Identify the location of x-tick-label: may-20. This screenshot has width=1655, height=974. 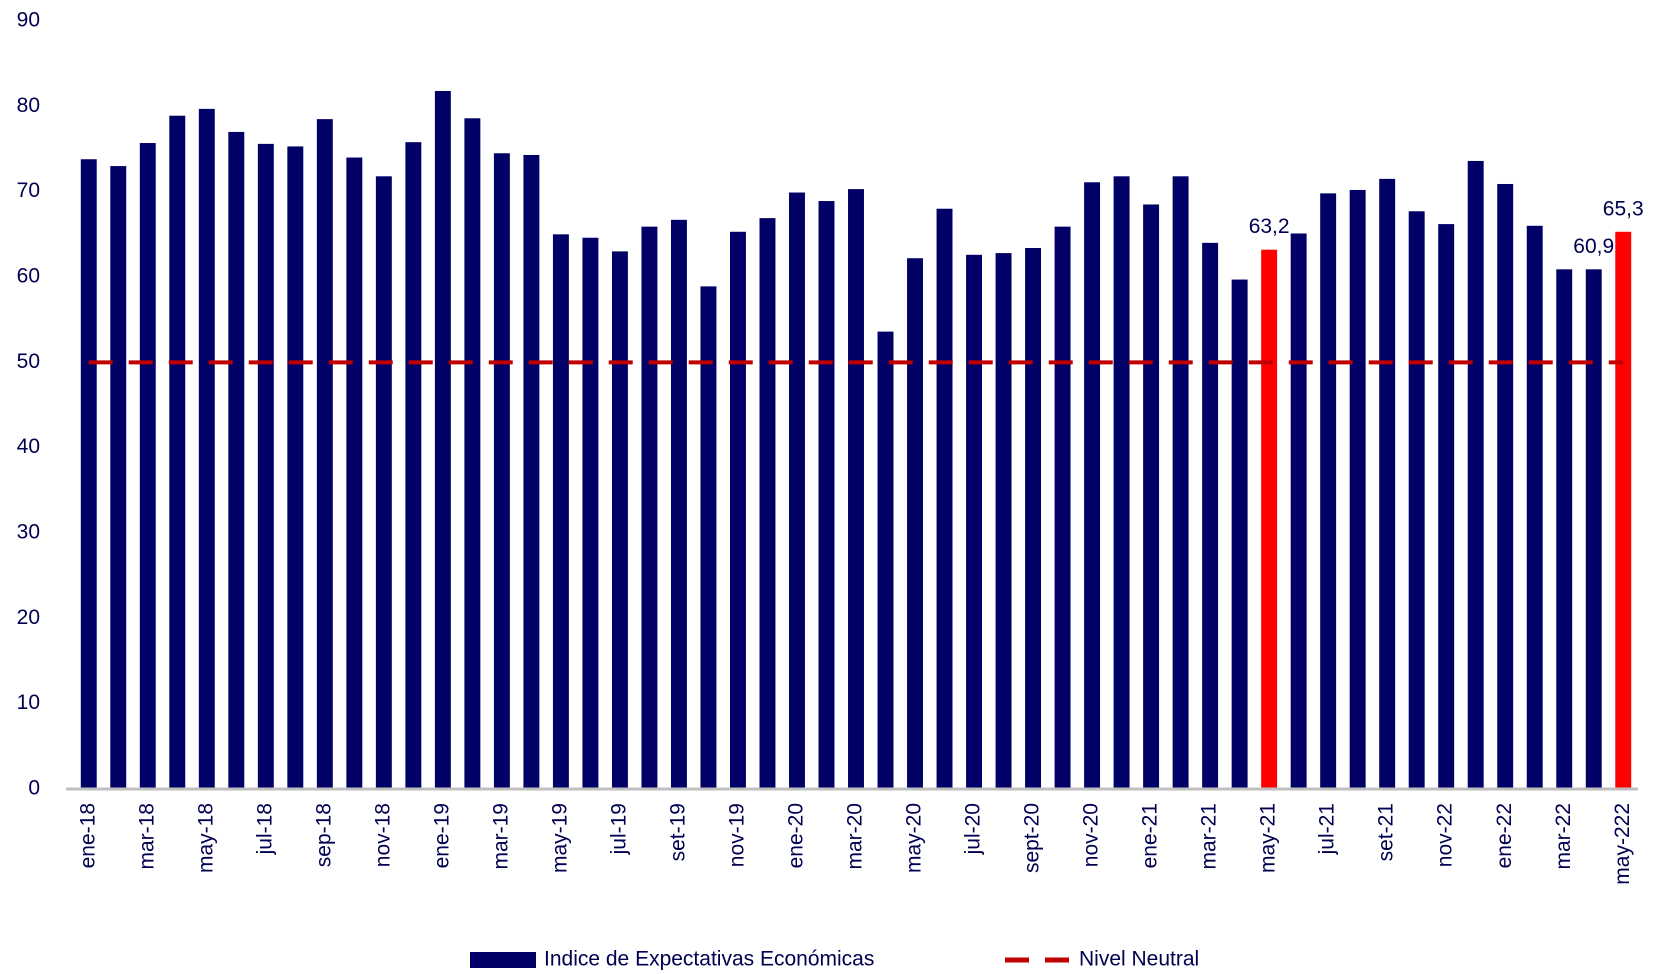
(914, 838).